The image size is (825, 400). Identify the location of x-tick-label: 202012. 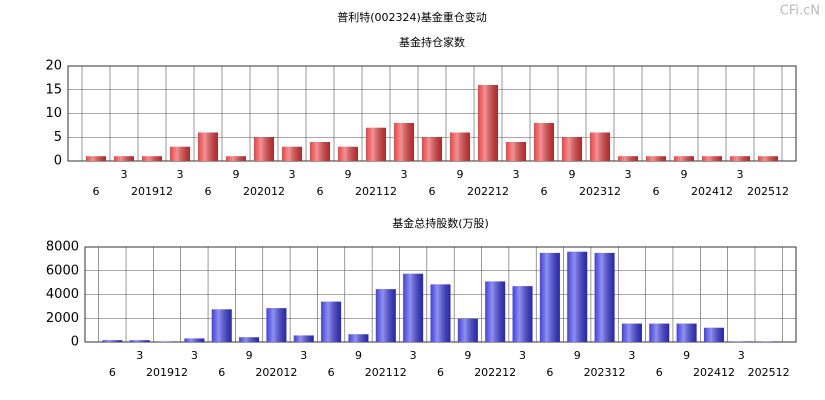
(264, 191).